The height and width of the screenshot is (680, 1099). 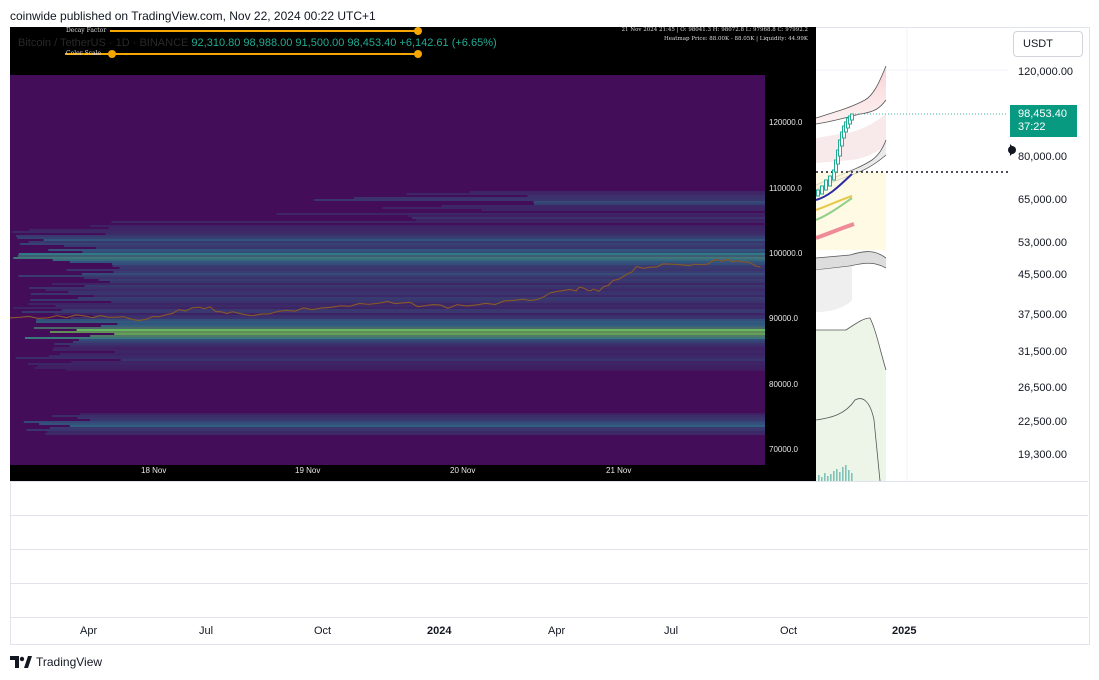 What do you see at coordinates (323, 631) in the screenshot?
I see `time-axis-tick: Oct` at bounding box center [323, 631].